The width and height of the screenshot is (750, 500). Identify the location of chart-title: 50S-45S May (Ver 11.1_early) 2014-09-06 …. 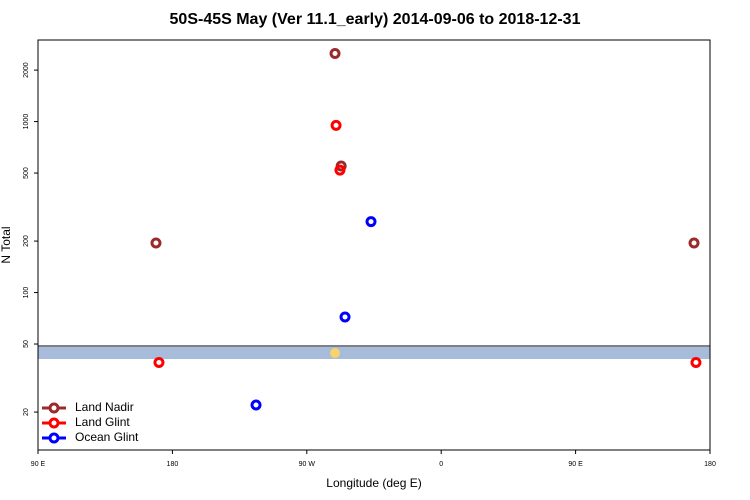
(375, 19).